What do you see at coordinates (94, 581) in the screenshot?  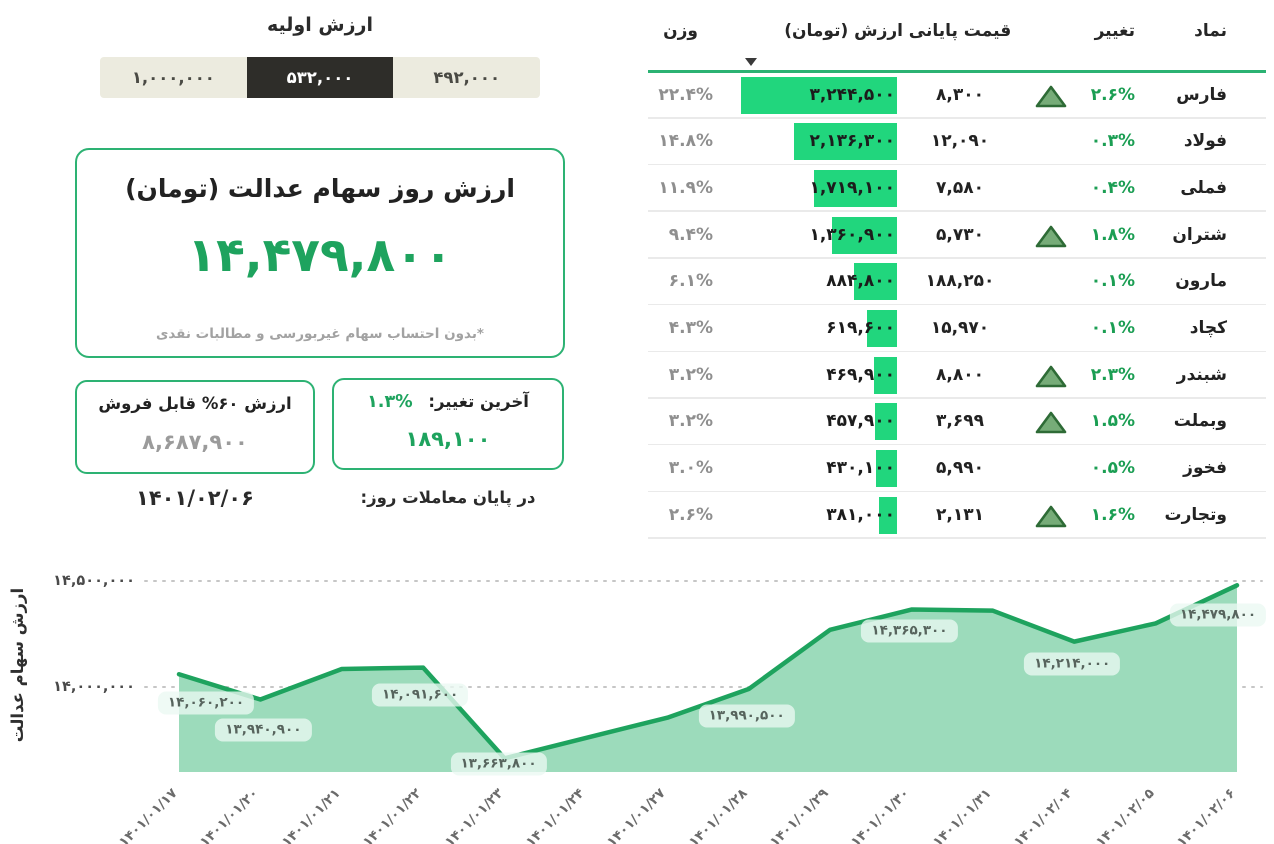 I see `y-tick-0: ۱۴,۵۰۰,۰۰۰` at bounding box center [94, 581].